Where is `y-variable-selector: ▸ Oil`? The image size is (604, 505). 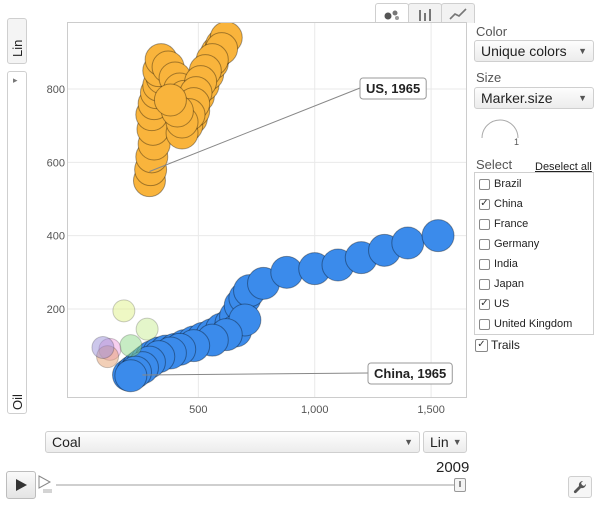
y-variable-selector: ▸ Oil is located at coordinates (17, 242).